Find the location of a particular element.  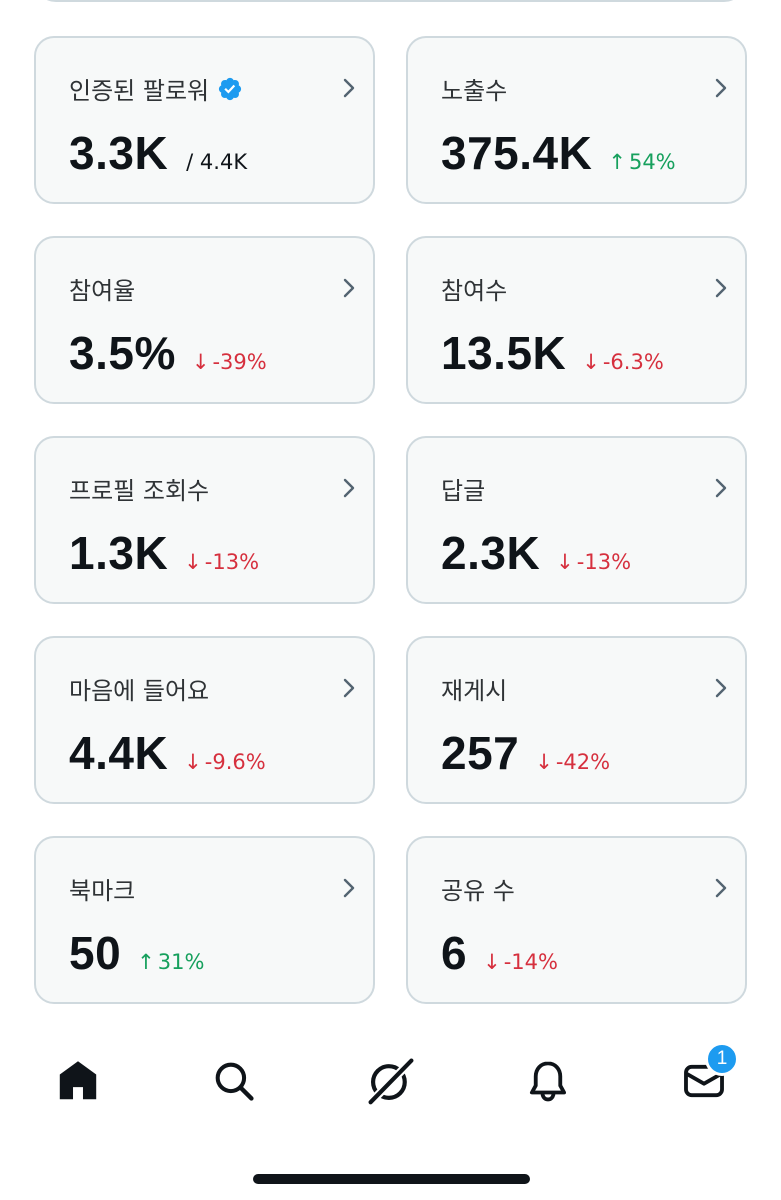

metric-label-row: 답글 is located at coordinates (463, 488).